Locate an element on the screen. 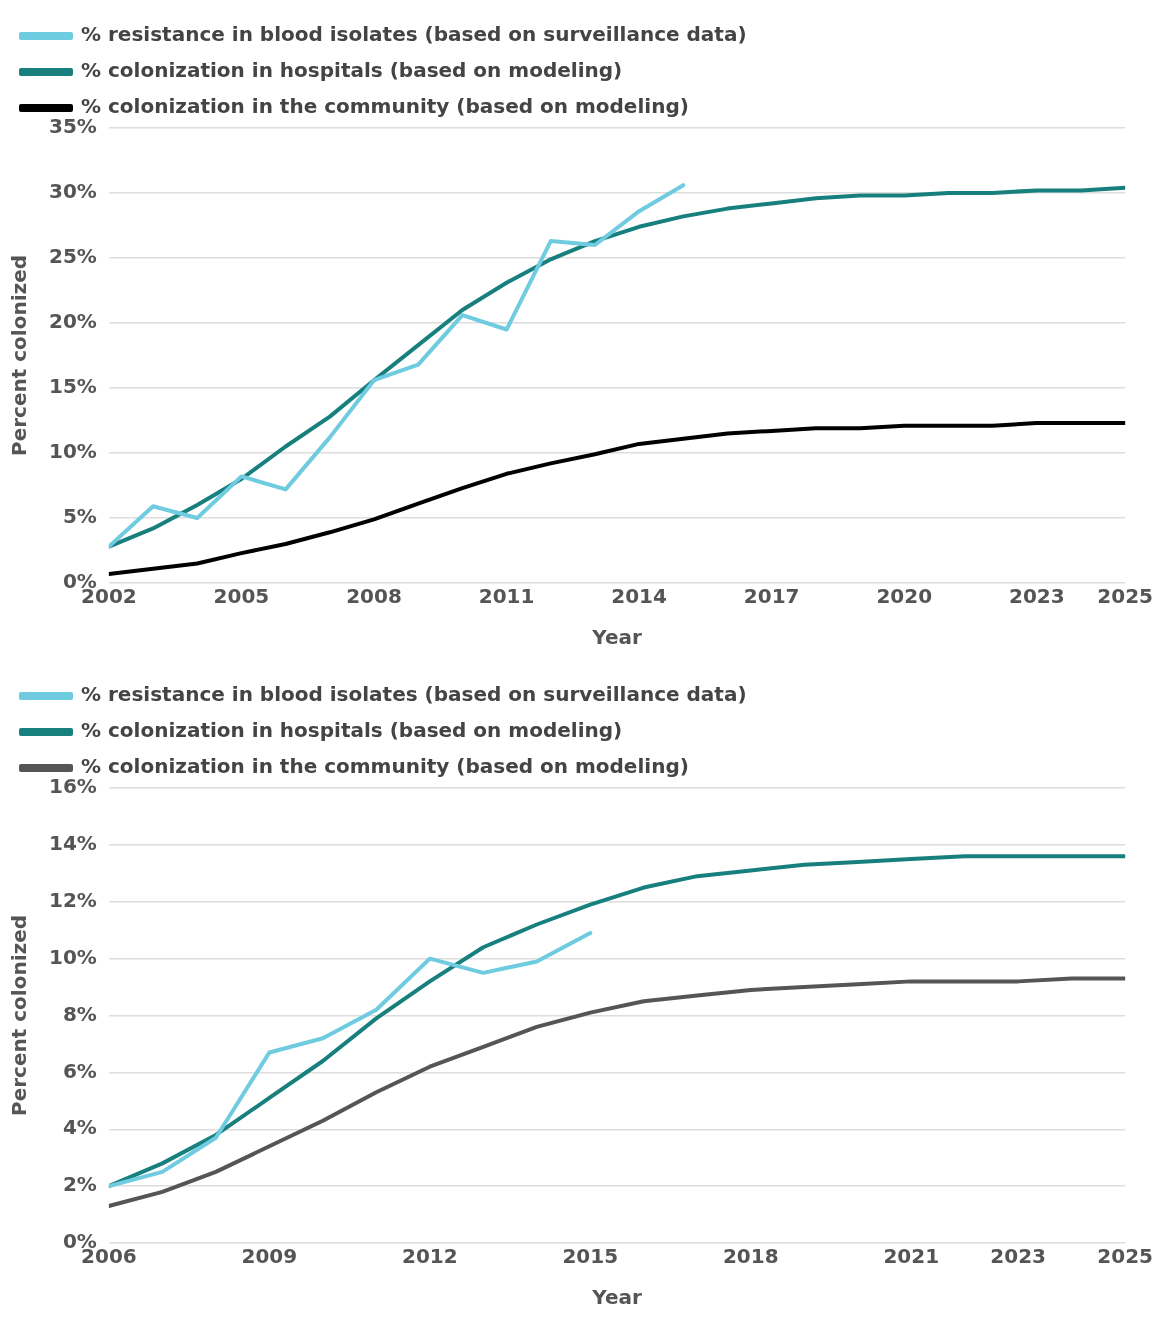 The width and height of the screenshot is (1156, 1320). y-tick-label: 20% is located at coordinates (73, 321).